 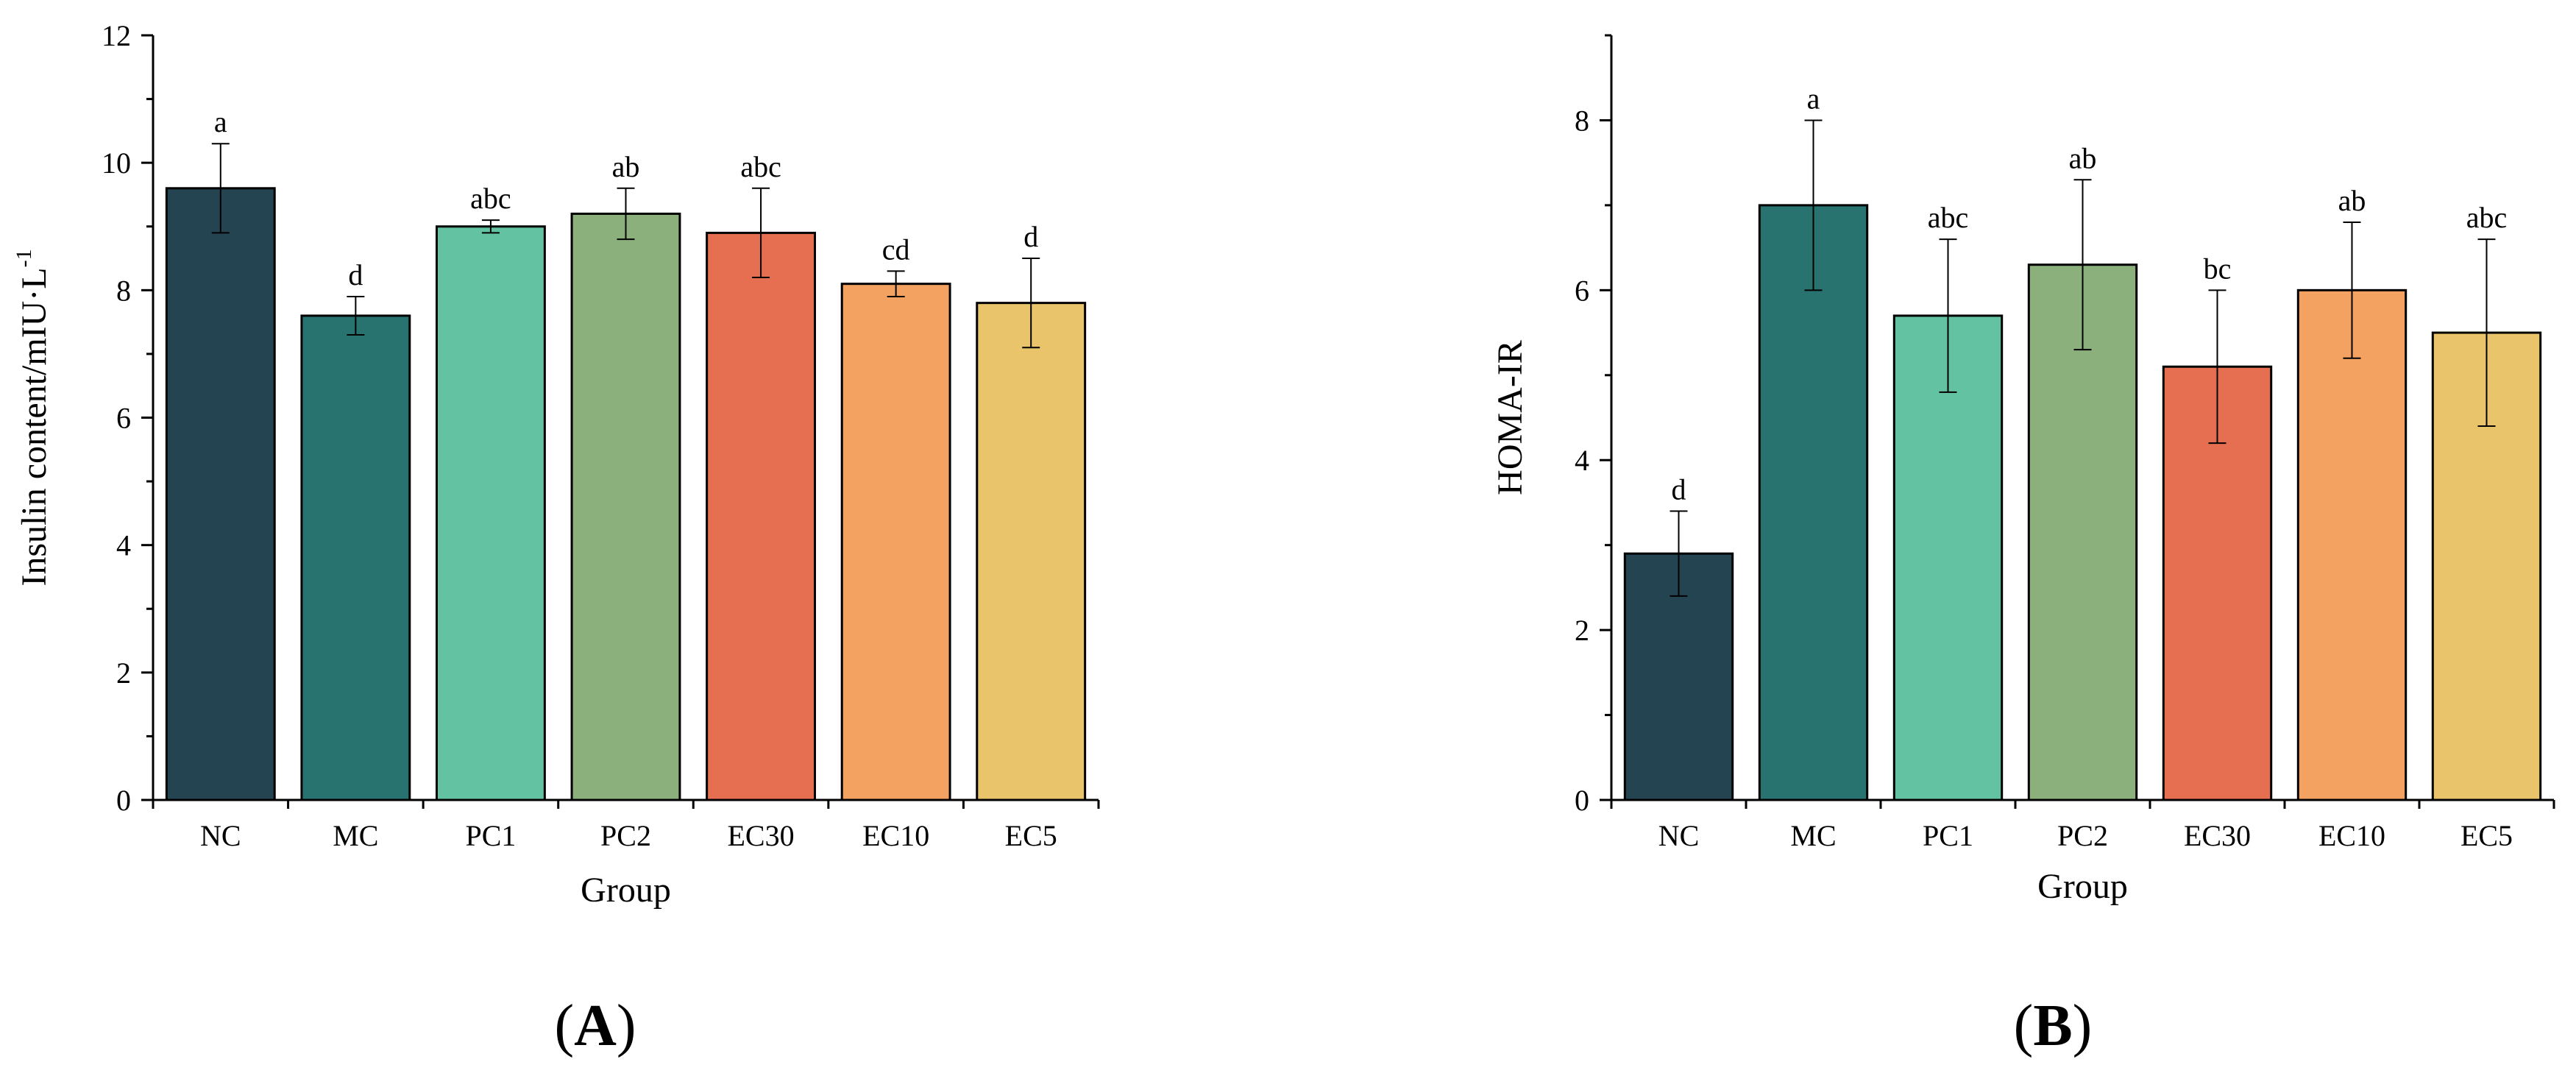 I want to click on significance-label: cd, so click(x=896, y=249).